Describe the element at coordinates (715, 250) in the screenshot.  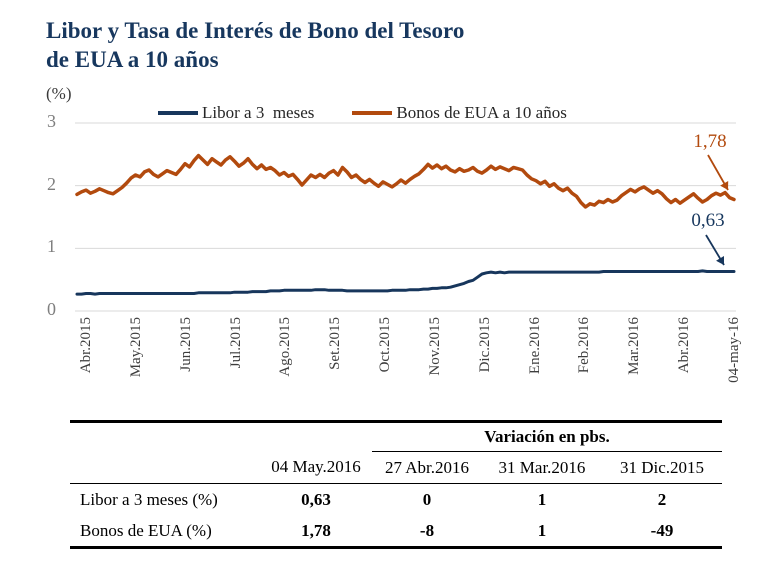
I see `libor-annotation-arrow` at that location.